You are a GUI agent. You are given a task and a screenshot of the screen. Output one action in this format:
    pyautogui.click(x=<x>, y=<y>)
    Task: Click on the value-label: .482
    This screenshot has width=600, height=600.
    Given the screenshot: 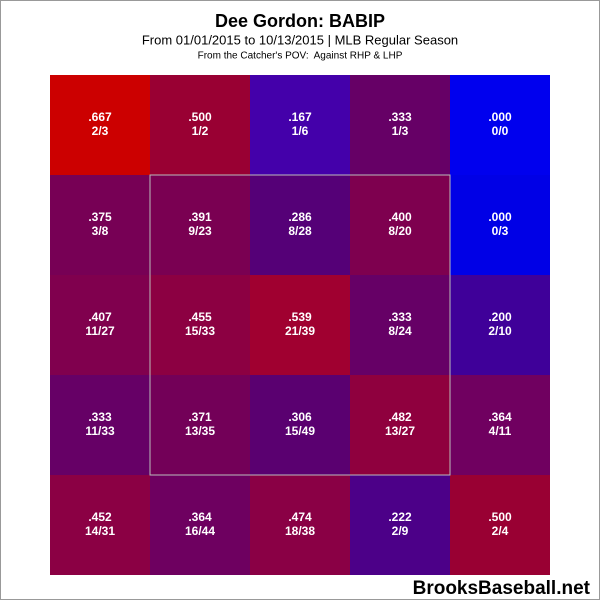 What is the action you would take?
    pyautogui.click(x=400, y=417)
    